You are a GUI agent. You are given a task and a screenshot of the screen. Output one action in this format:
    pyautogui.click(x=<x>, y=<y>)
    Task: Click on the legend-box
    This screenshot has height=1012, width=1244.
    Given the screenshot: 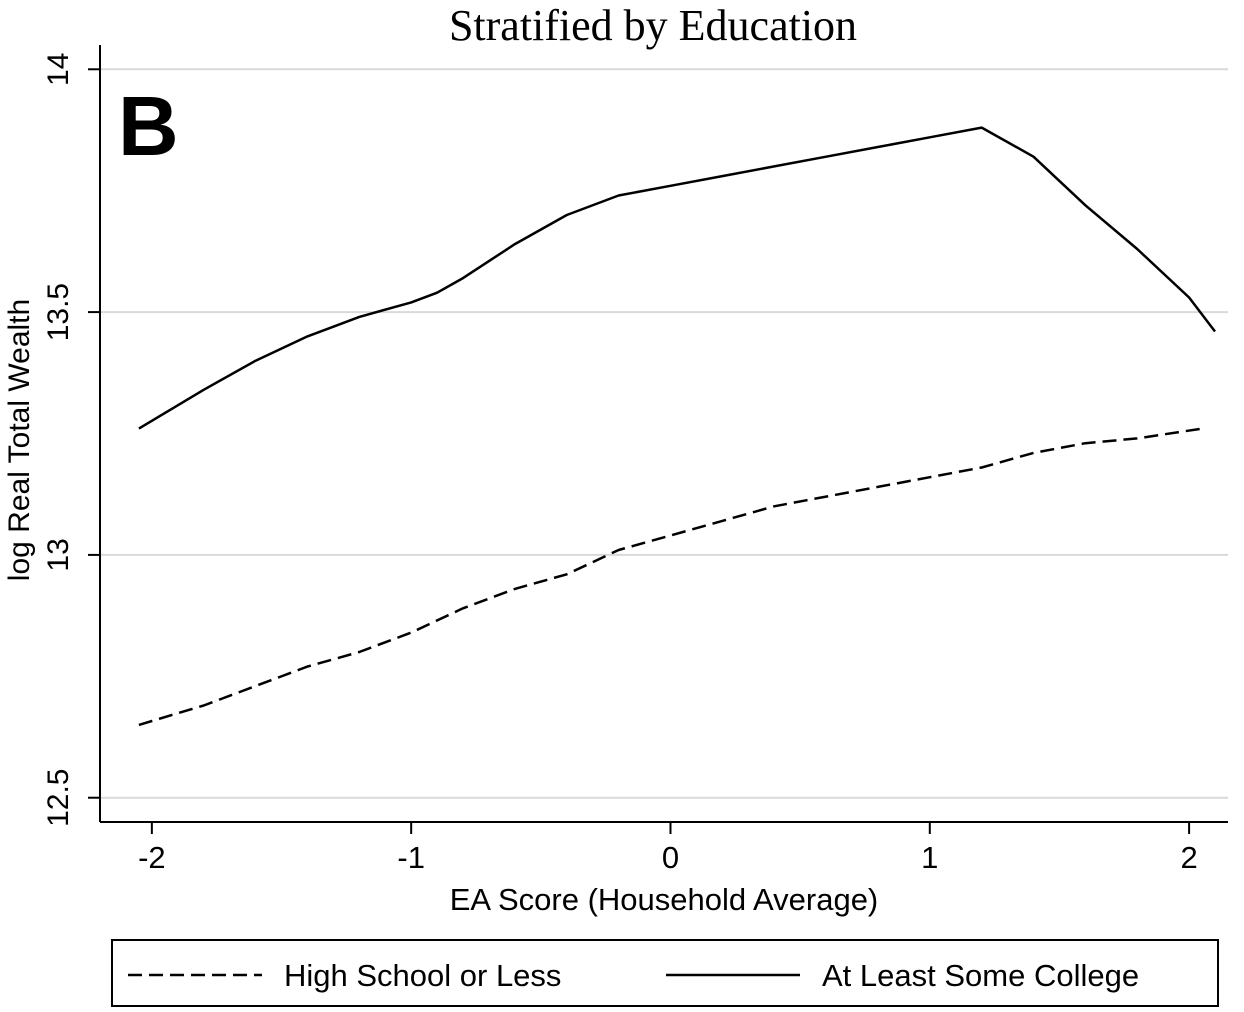 What is the action you would take?
    pyautogui.click(x=665, y=973)
    